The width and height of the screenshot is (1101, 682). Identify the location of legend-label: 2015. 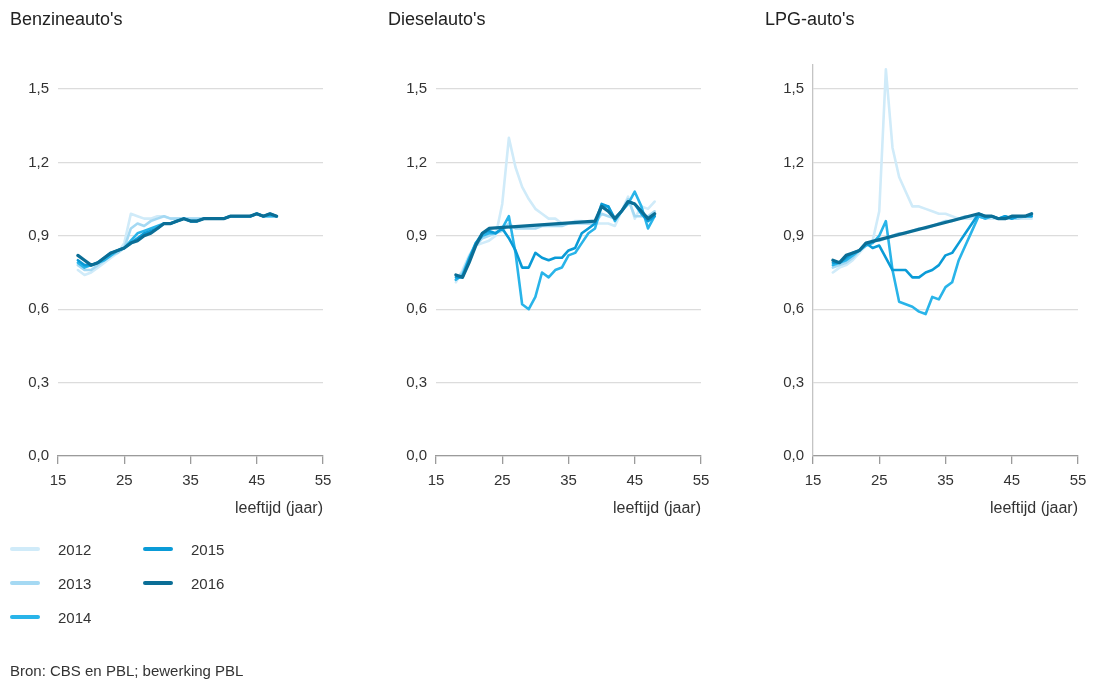
(208, 549).